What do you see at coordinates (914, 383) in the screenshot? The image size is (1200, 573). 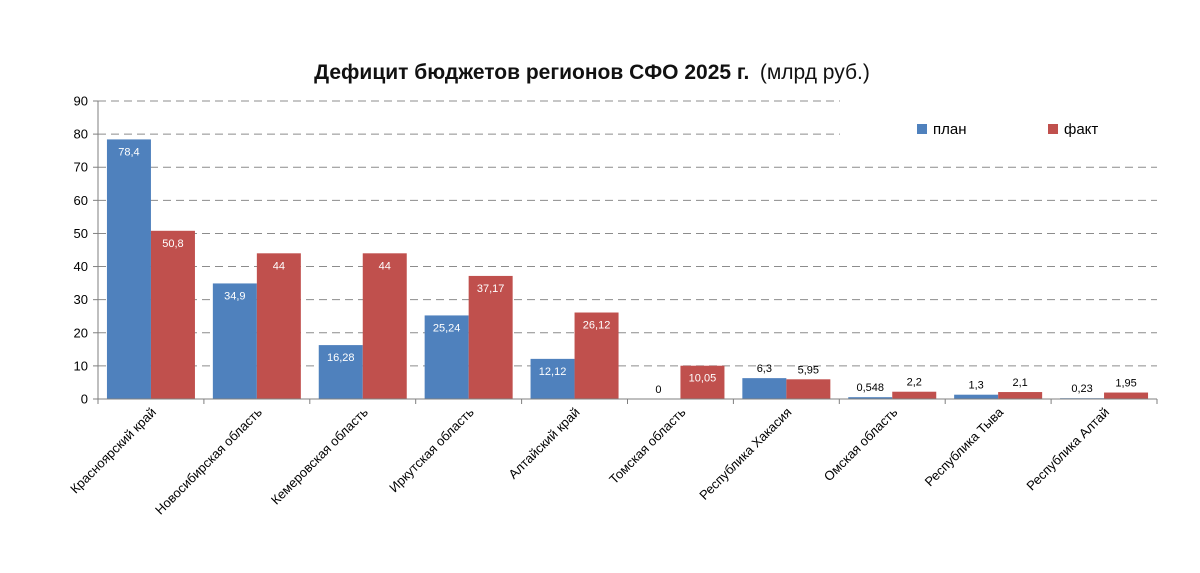 I see `data-label: 2,2` at bounding box center [914, 383].